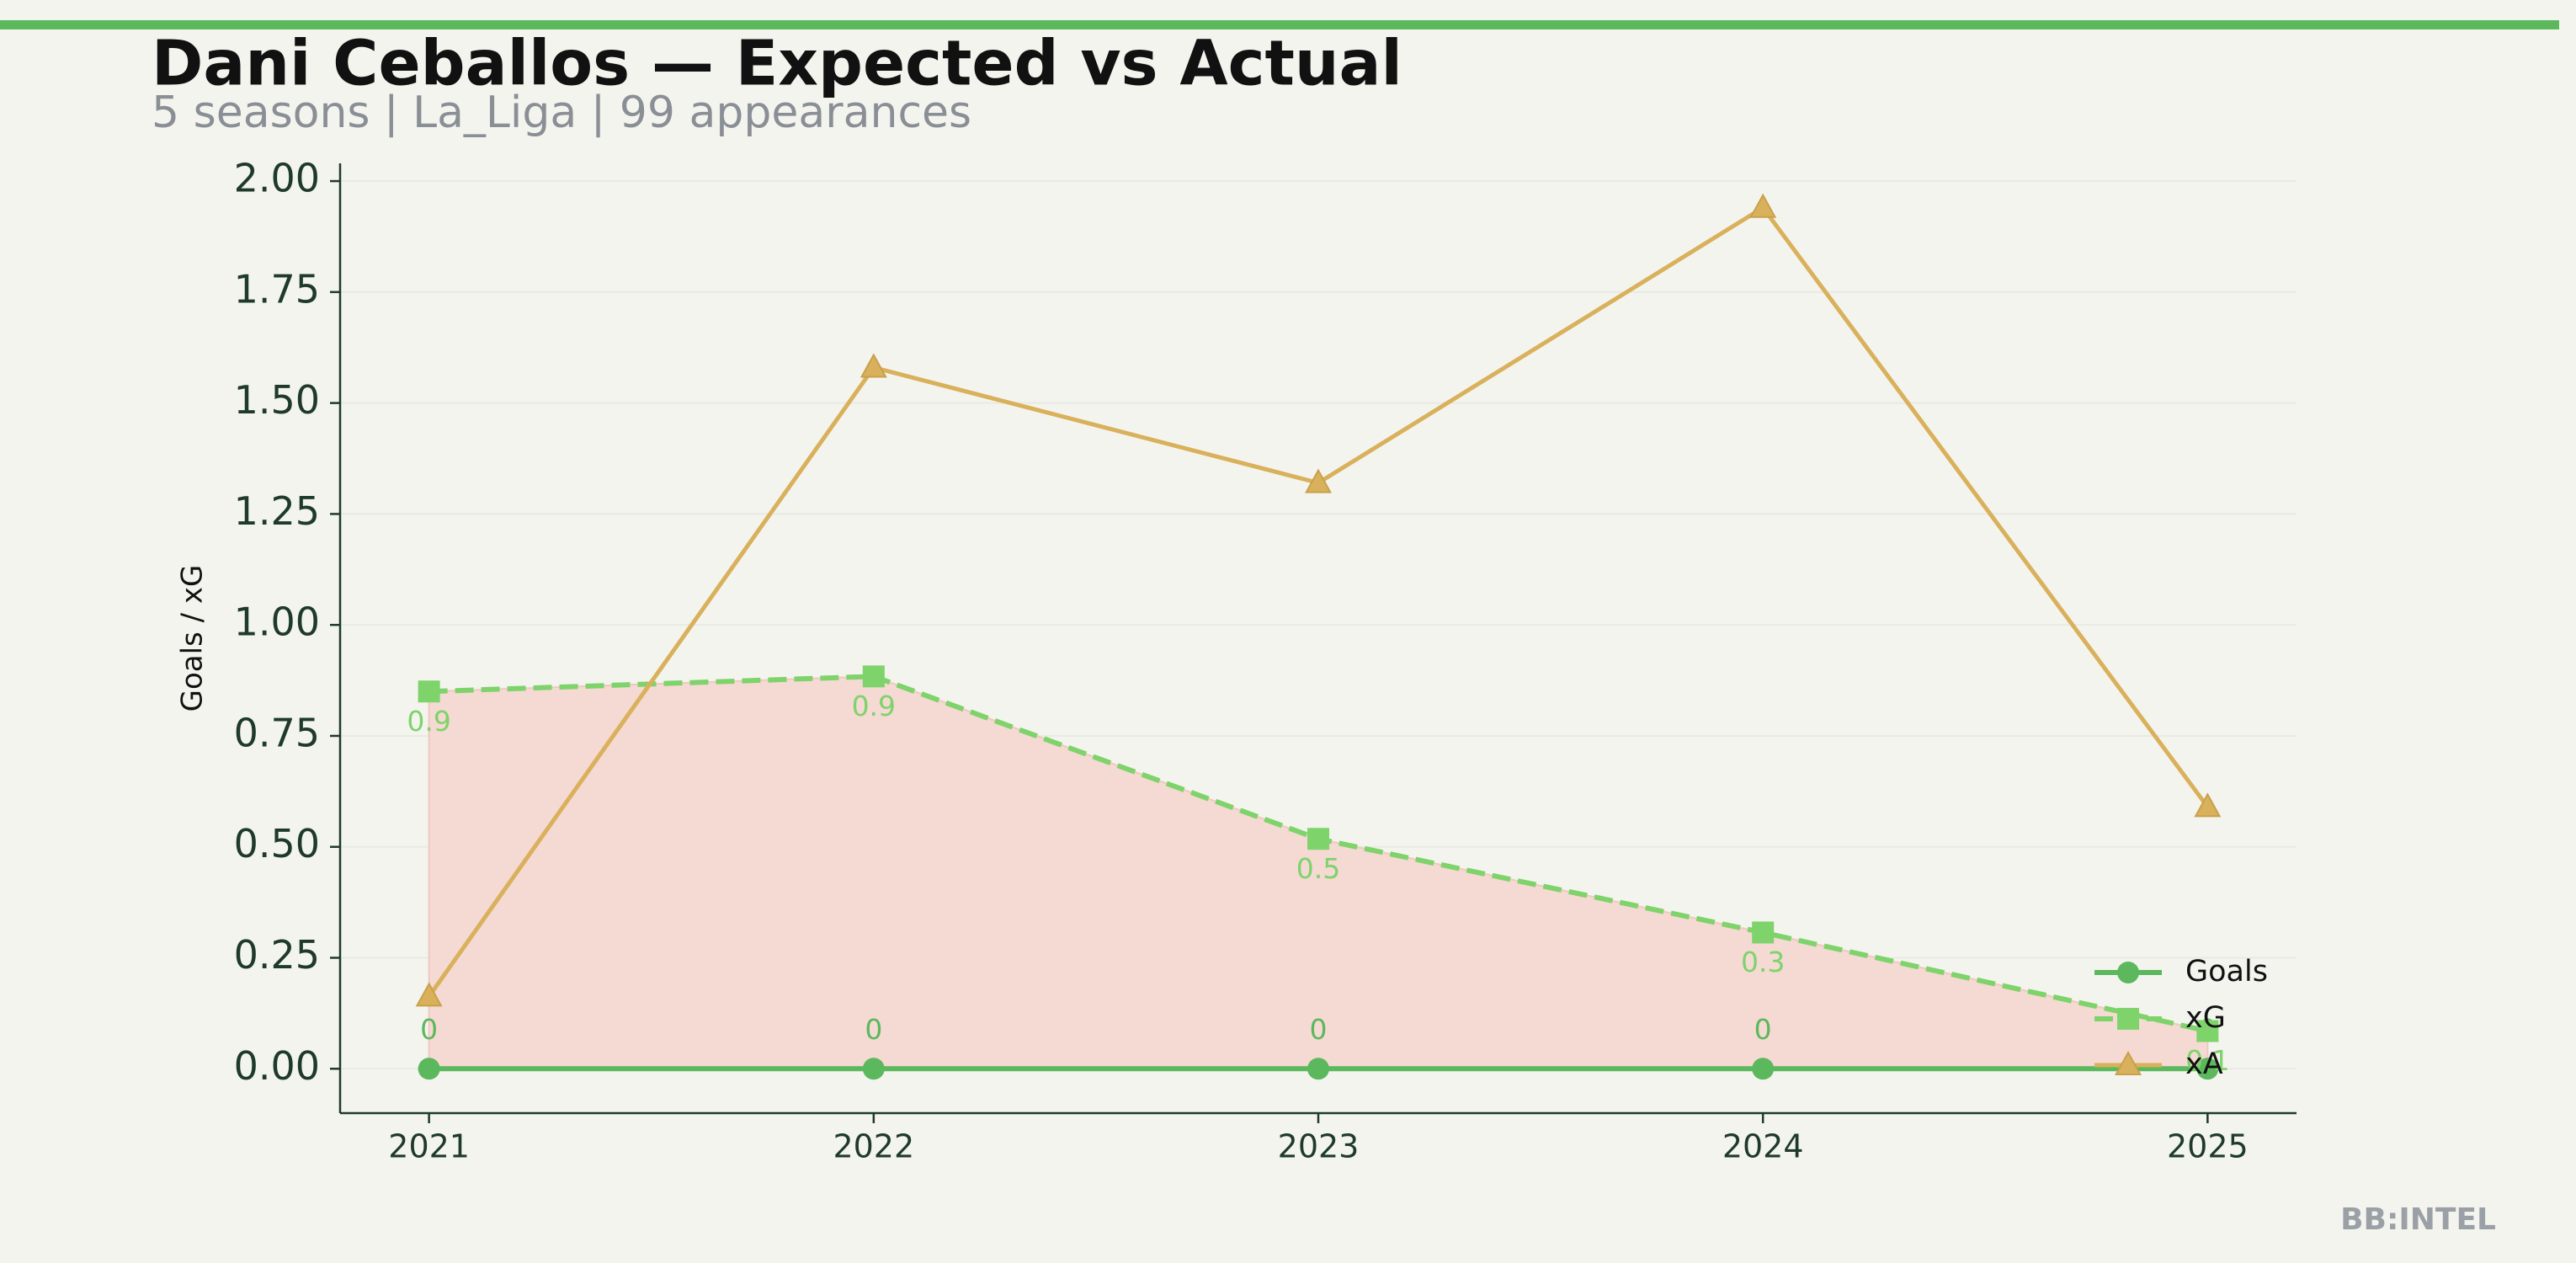 This screenshot has height=1263, width=2576. Describe the element at coordinates (277, 289) in the screenshot. I see `y-tick-label: 1.75` at that location.